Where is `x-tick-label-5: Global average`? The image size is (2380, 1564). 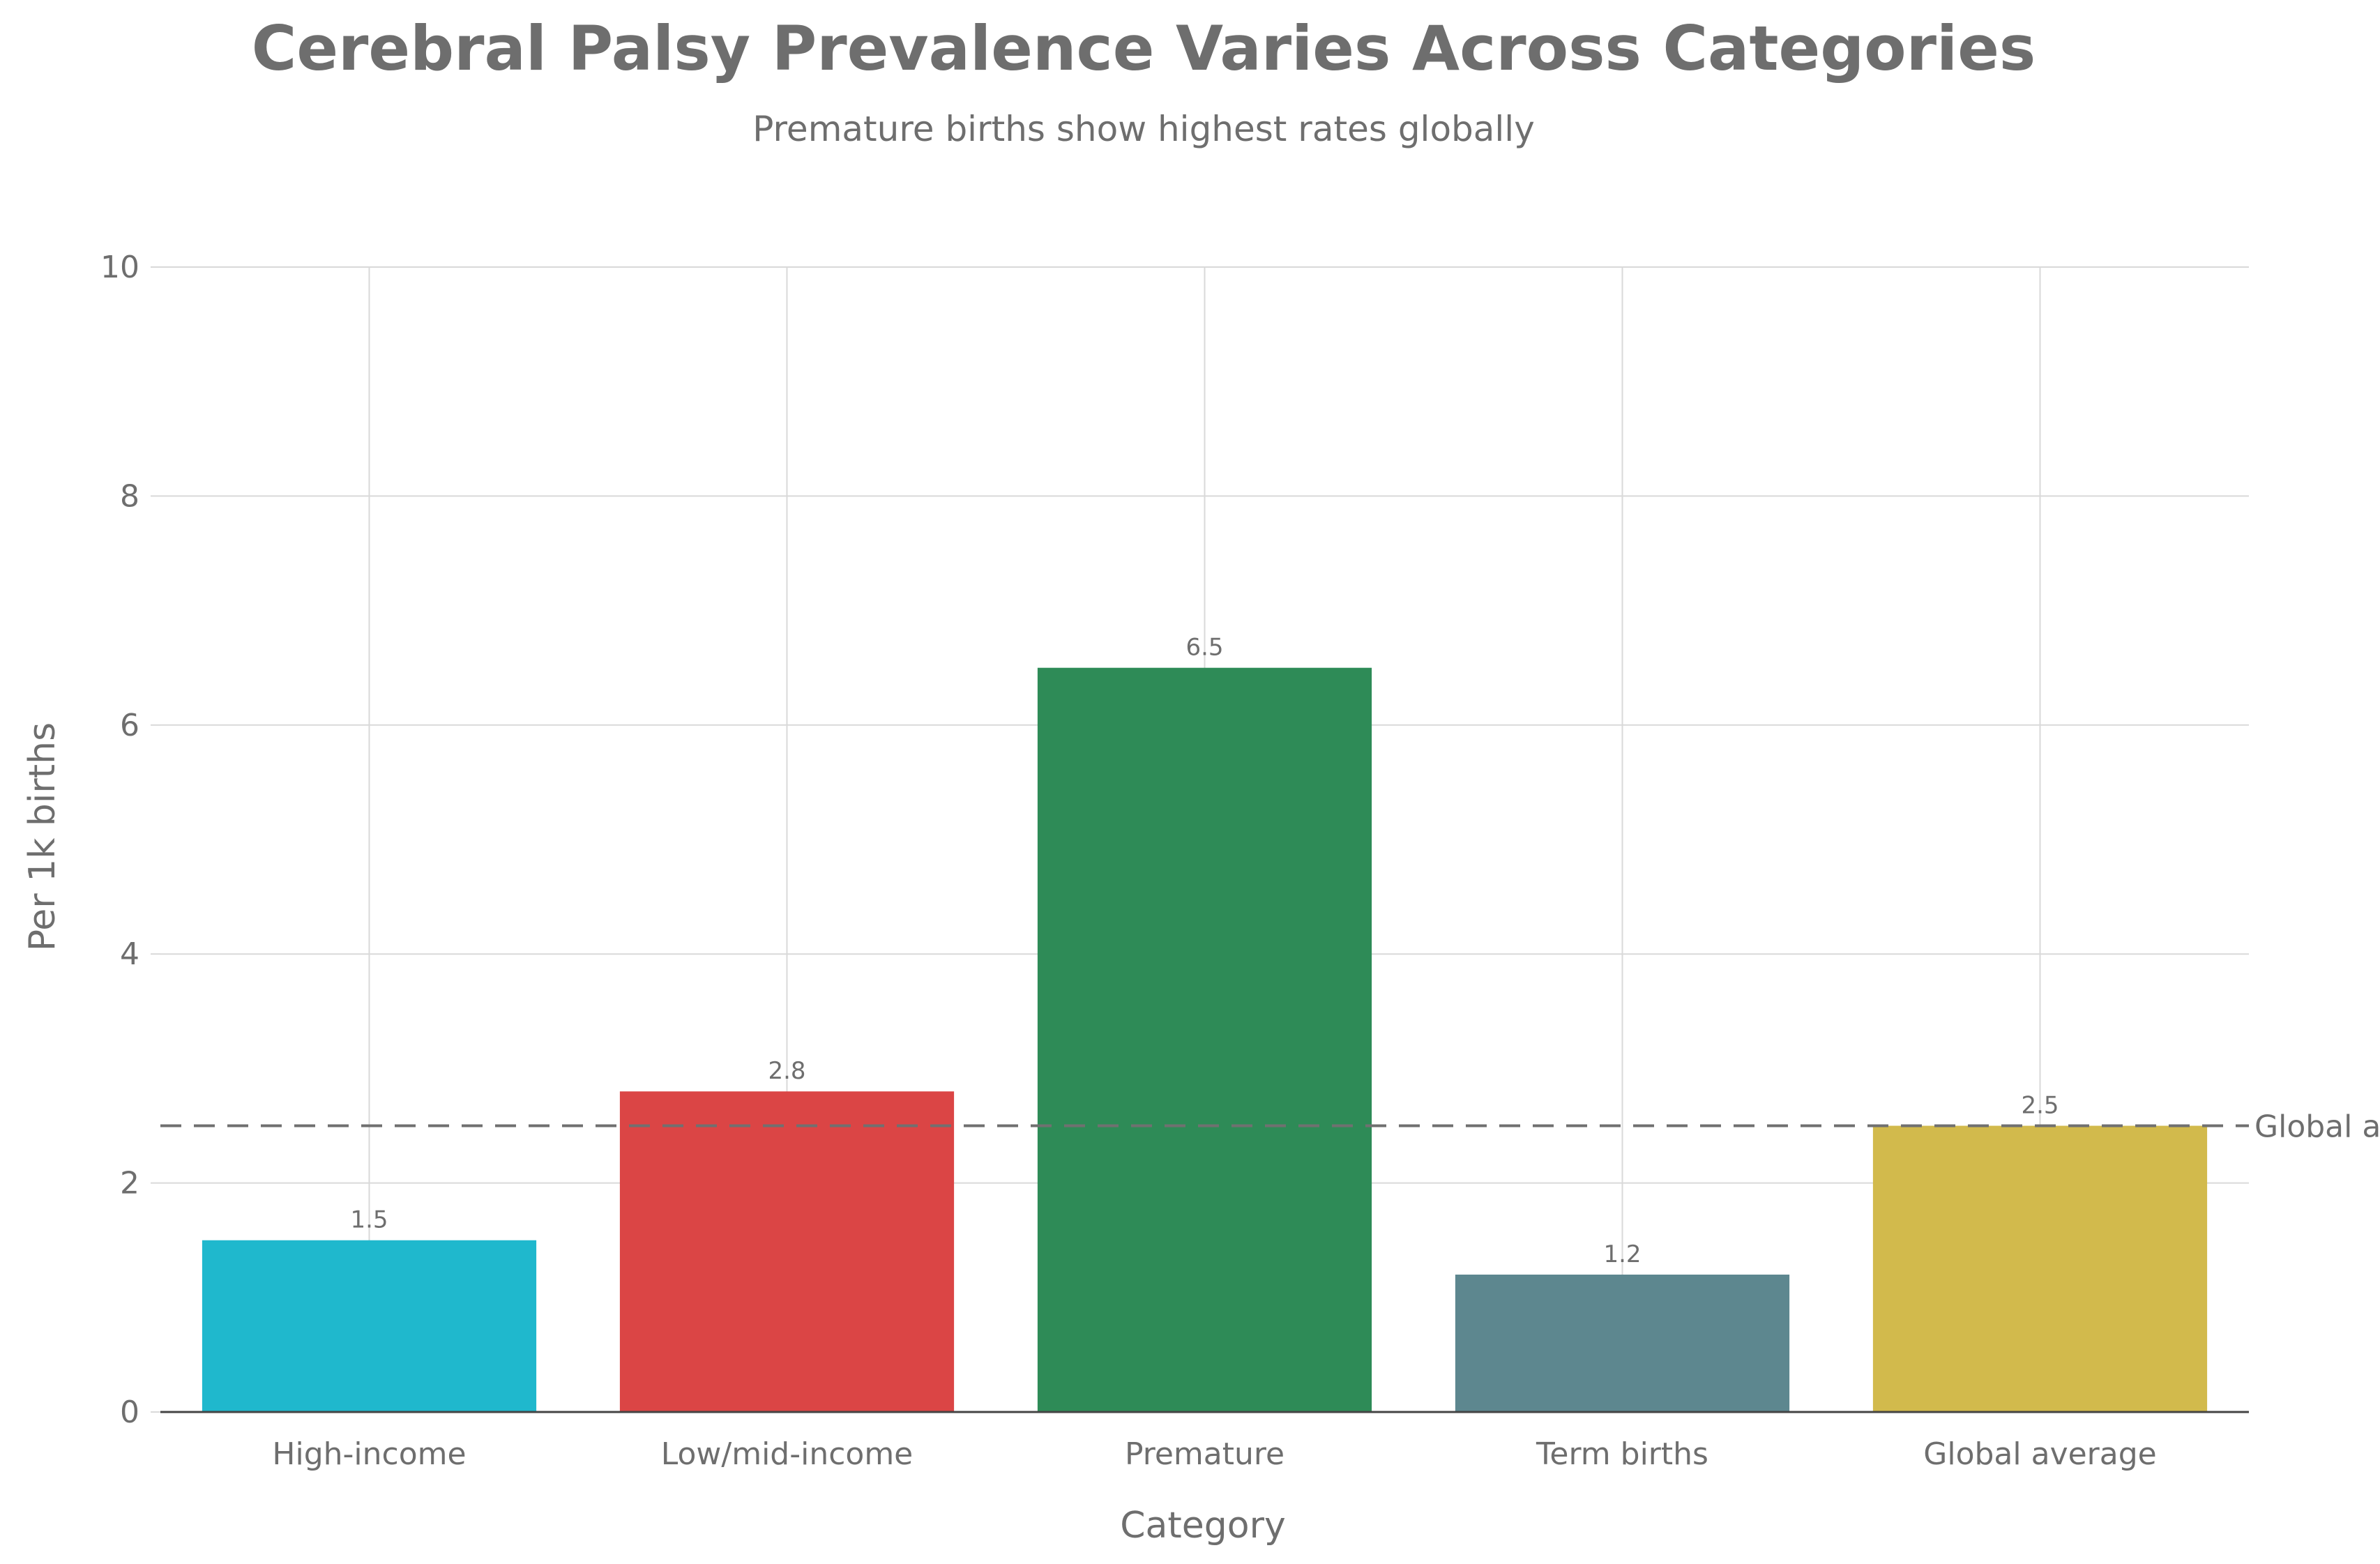
x-tick-label-5: Global average is located at coordinates (2040, 1454).